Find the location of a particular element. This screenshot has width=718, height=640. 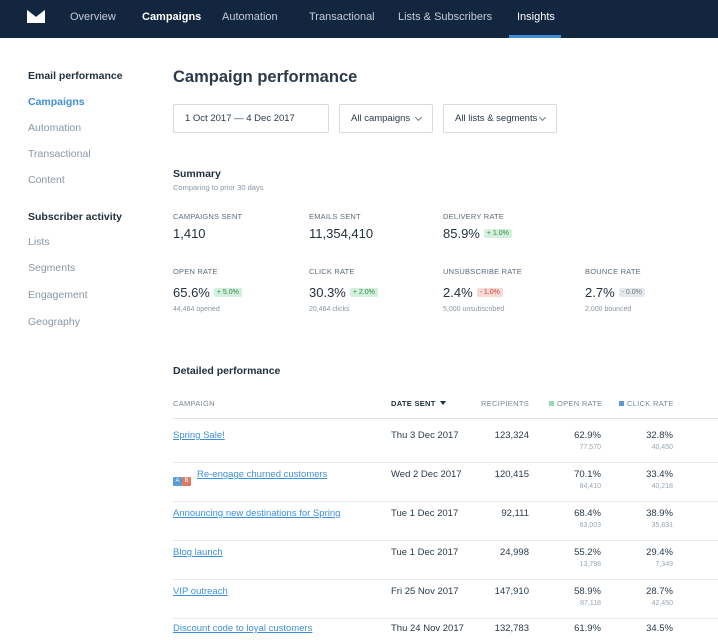

sidebar-item-automation: Automation is located at coordinates (55, 128).